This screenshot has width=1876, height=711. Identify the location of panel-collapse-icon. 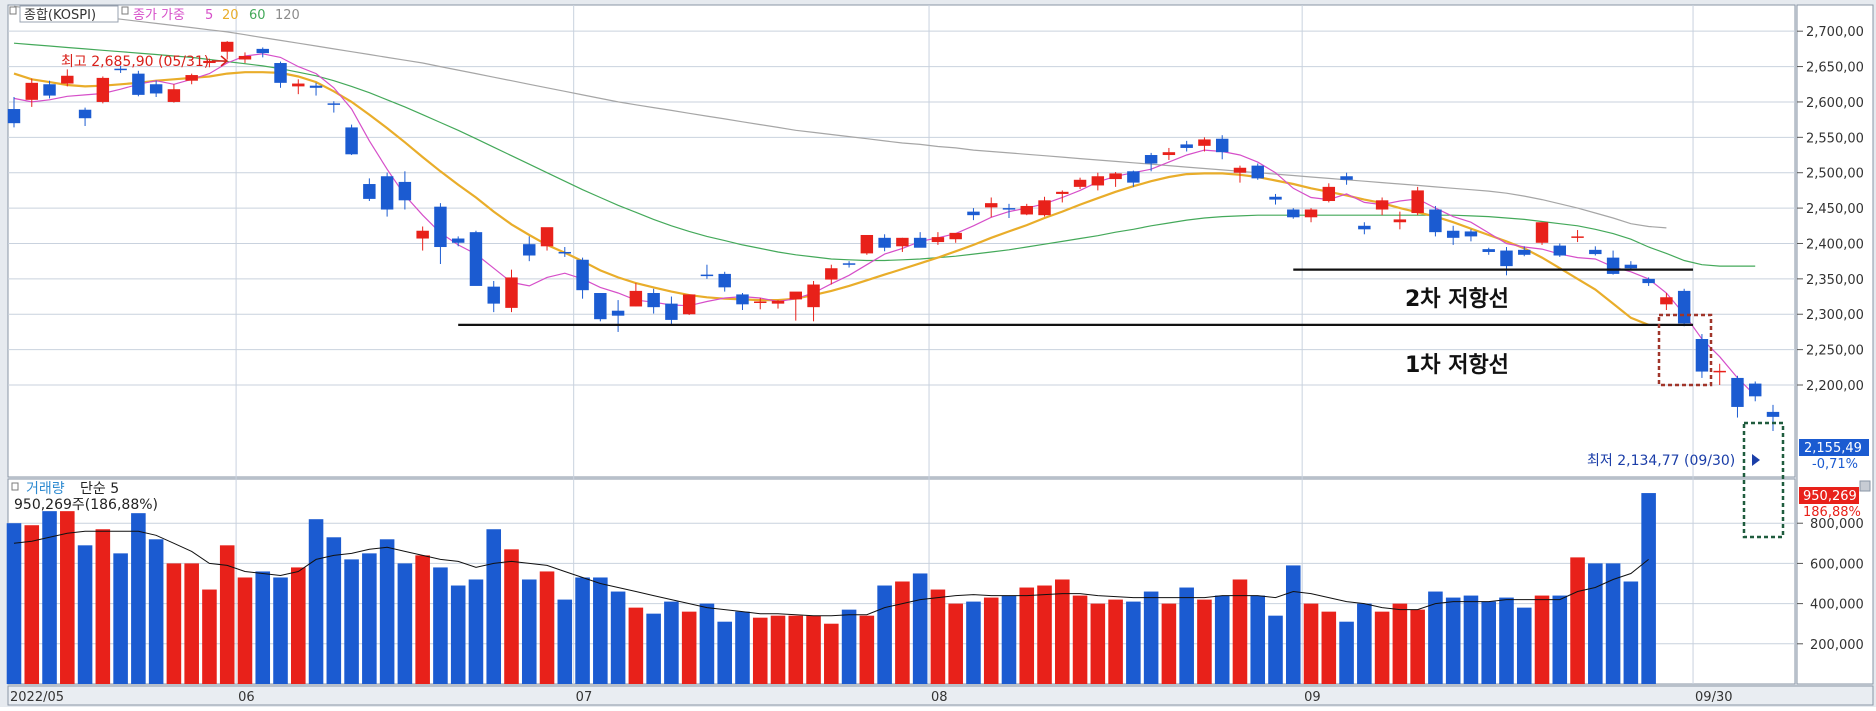
(1865, 486).